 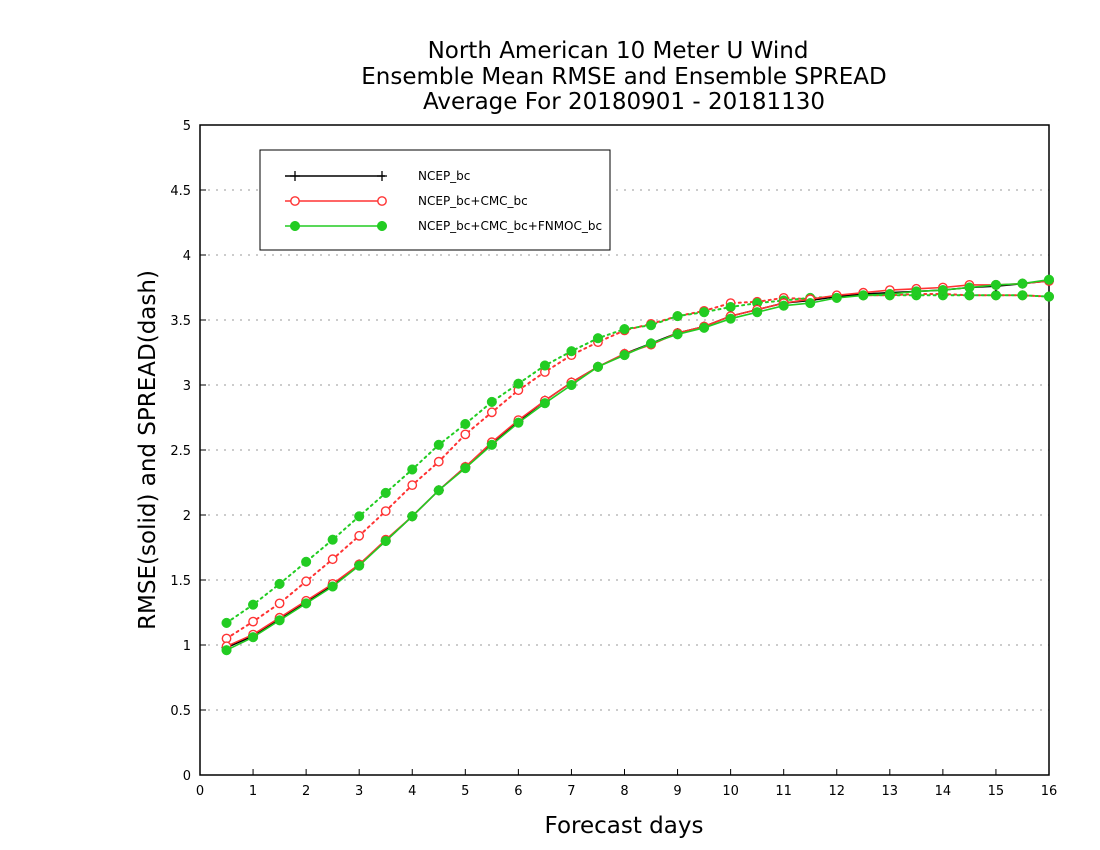 What do you see at coordinates (253, 791) in the screenshot?
I see `x-tick-label: 1` at bounding box center [253, 791].